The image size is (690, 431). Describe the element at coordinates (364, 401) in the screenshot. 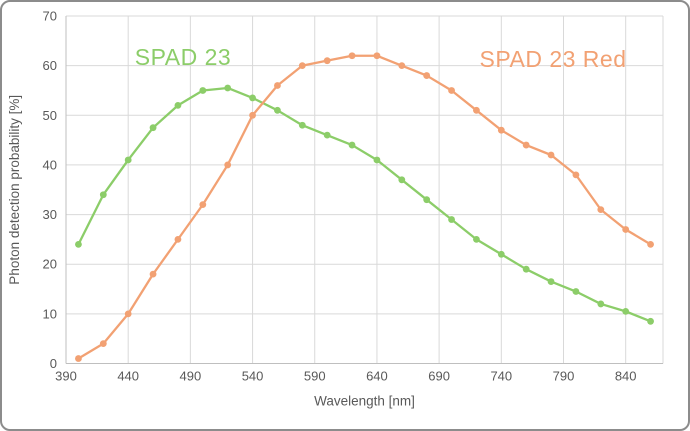

I see `x-axis-title: Wavelength [nm]` at that location.